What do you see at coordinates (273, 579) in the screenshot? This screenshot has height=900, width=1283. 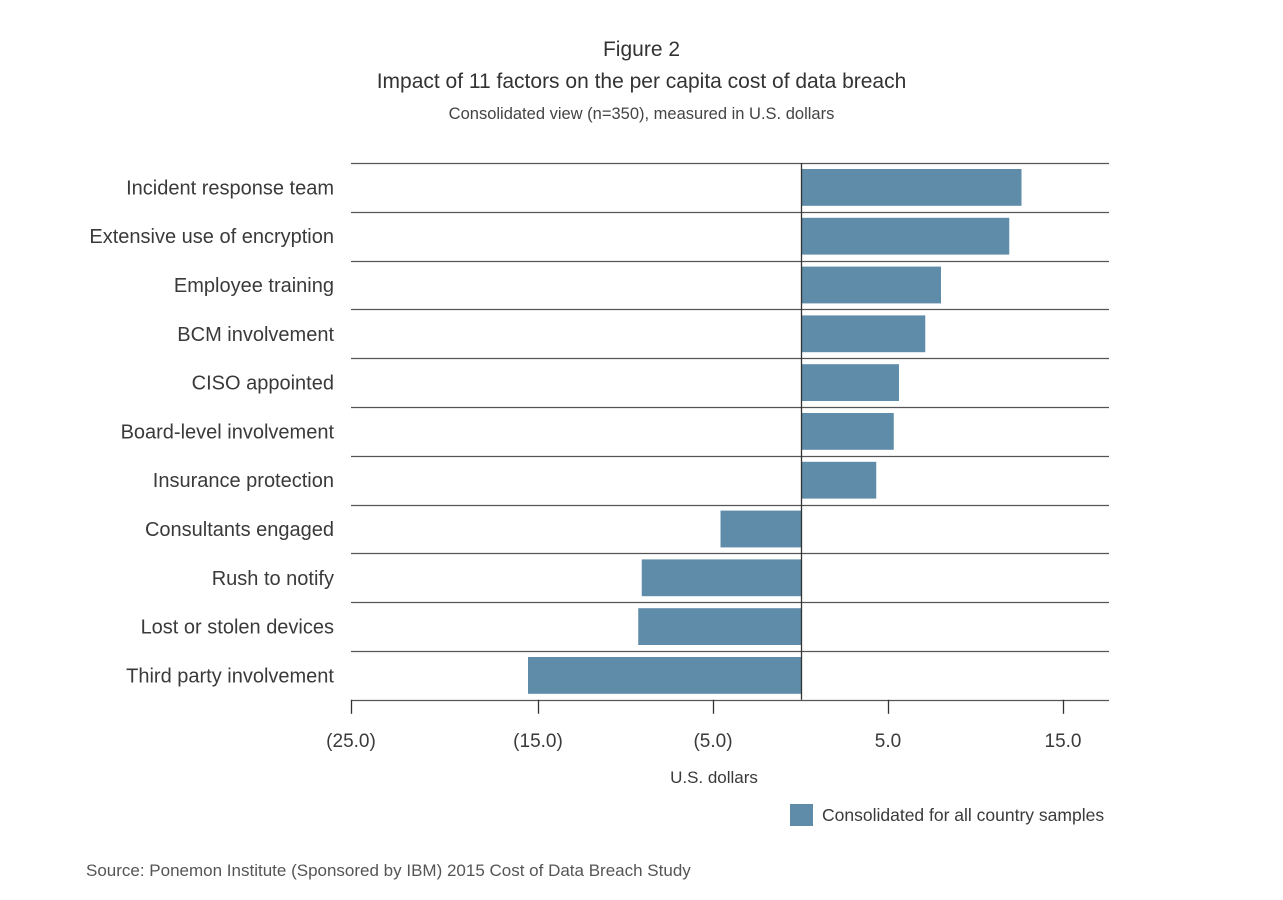 I see `category-label: Rush to notify` at bounding box center [273, 579].